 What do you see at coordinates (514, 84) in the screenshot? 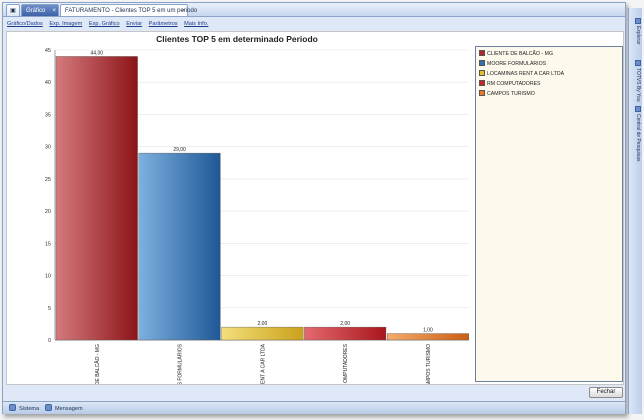
I see `legend-label: RM COMPUTADORES` at bounding box center [514, 84].